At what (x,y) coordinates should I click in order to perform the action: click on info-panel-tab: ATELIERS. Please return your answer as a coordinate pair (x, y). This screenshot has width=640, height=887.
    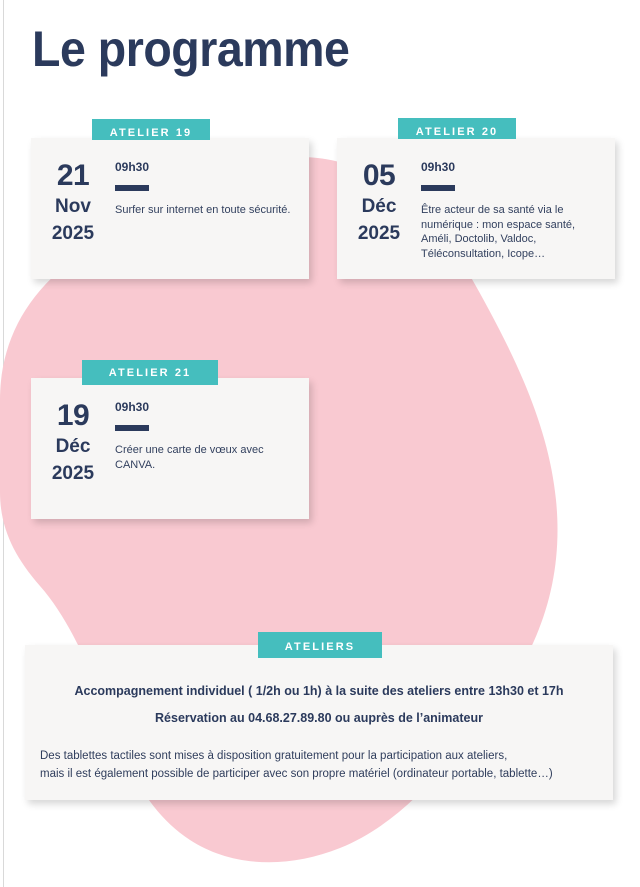
    Looking at the image, I should click on (320, 645).